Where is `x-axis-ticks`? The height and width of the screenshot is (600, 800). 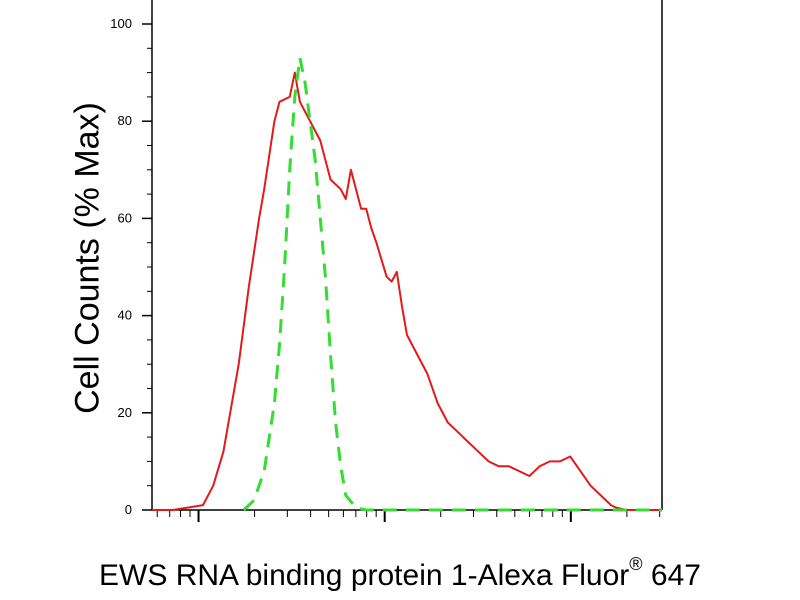
x-axis-ticks is located at coordinates (408, 516).